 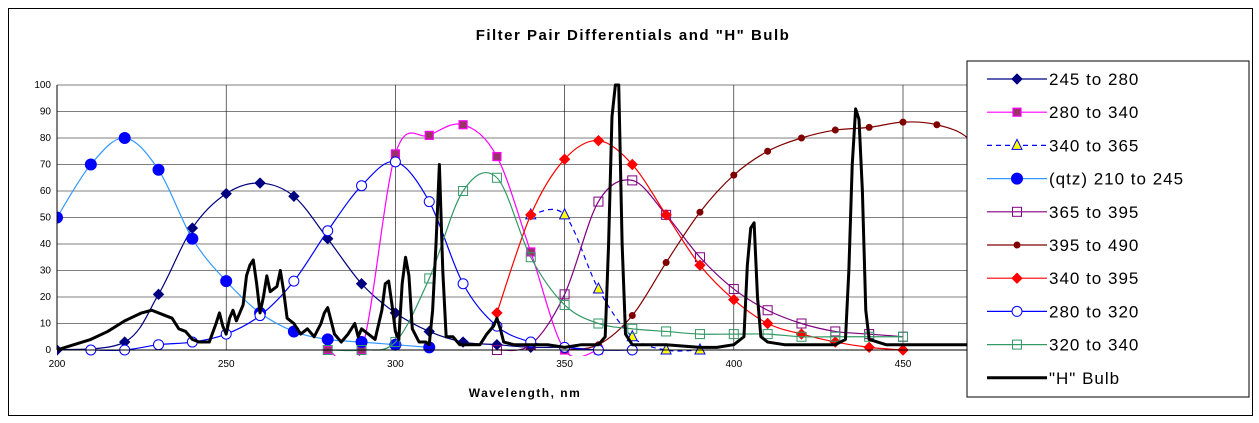 What do you see at coordinates (46, 112) in the screenshot?
I see `y-tick-label: 90` at bounding box center [46, 112].